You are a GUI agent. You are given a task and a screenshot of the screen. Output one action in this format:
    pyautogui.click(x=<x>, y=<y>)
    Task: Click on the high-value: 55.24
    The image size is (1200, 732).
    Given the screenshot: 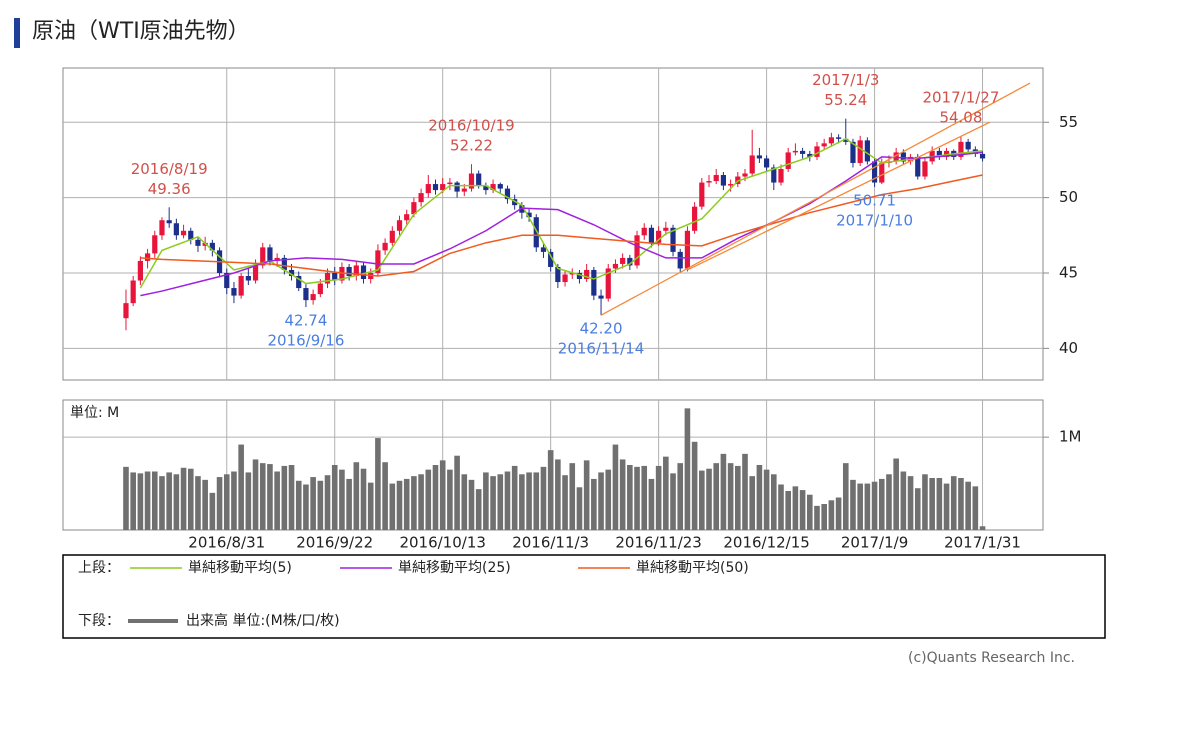 What is the action you would take?
    pyautogui.click(x=845, y=100)
    